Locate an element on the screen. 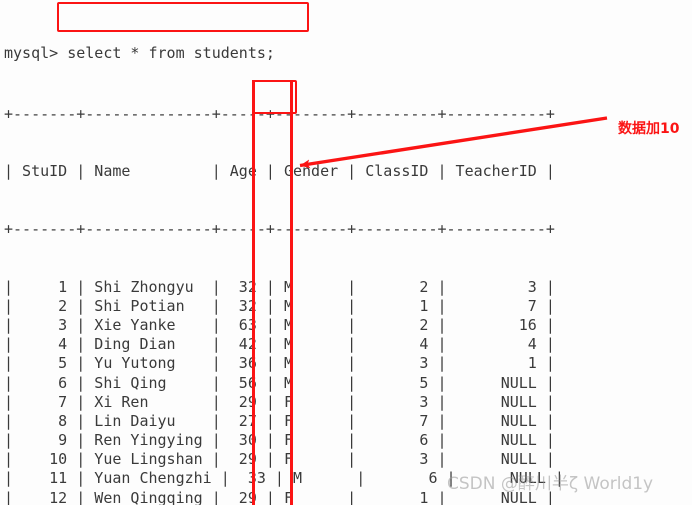 Image resolution: width=692 pixels, height=505 pixels. mysql-prompt: mysql> is located at coordinates (31, 53).